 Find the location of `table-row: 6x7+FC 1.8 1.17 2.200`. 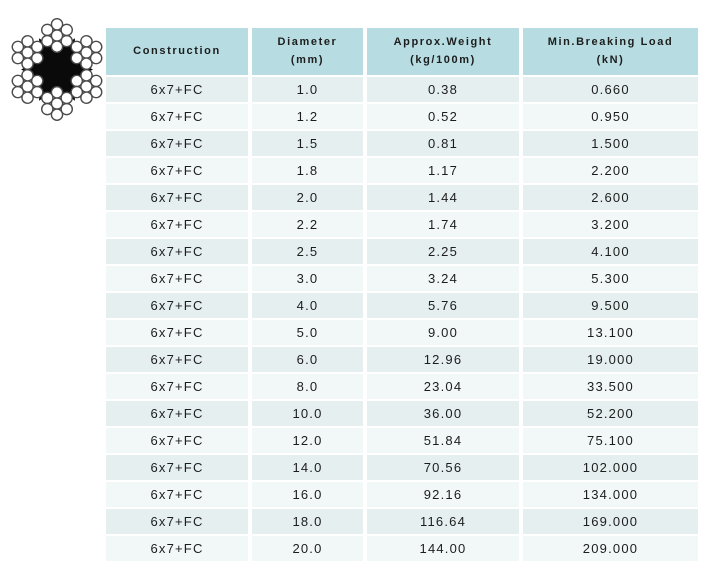

table-row: 6x7+FC 1.8 1.17 2.200 is located at coordinates (402, 170).